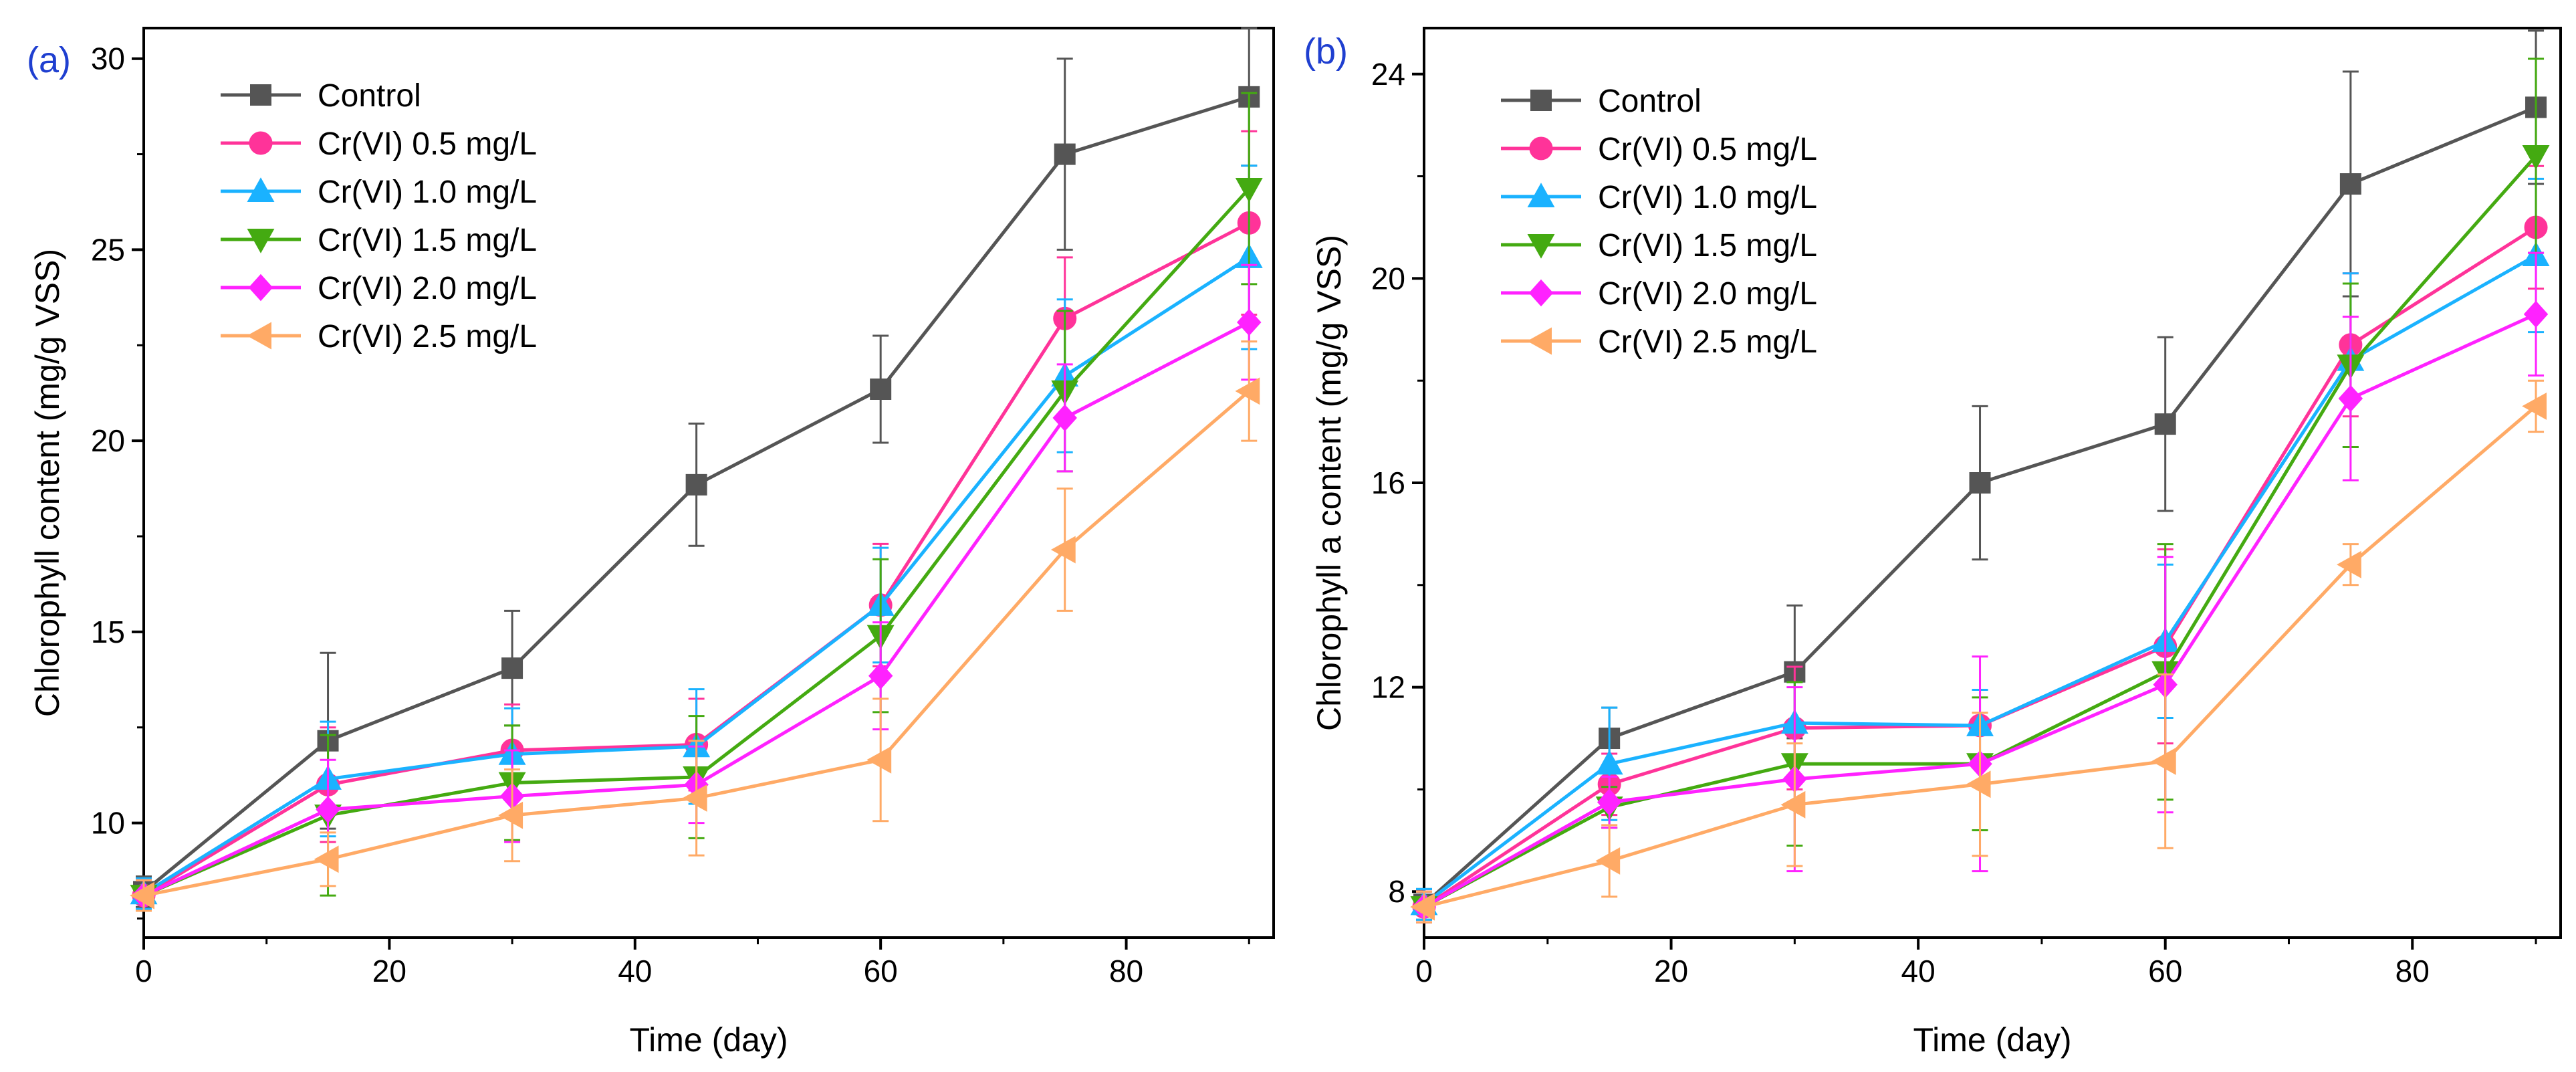 The width and height of the screenshot is (2576, 1072). Describe the element at coordinates (1326, 51) in the screenshot. I see `panel-b-label: (b)` at that location.